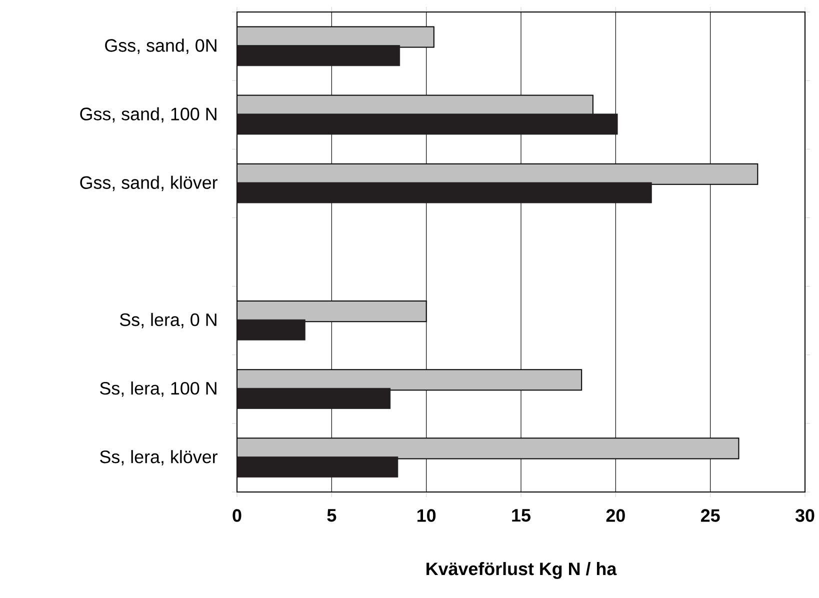 The height and width of the screenshot is (598, 819). I want to click on x-tick-label: 25, so click(710, 515).